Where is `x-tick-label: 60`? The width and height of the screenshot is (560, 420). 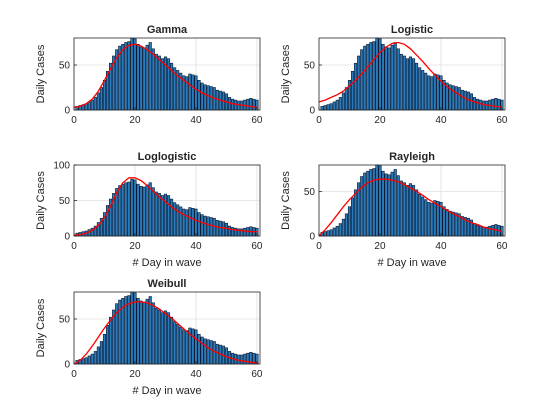 x-tick-label: 60 is located at coordinates (502, 246).